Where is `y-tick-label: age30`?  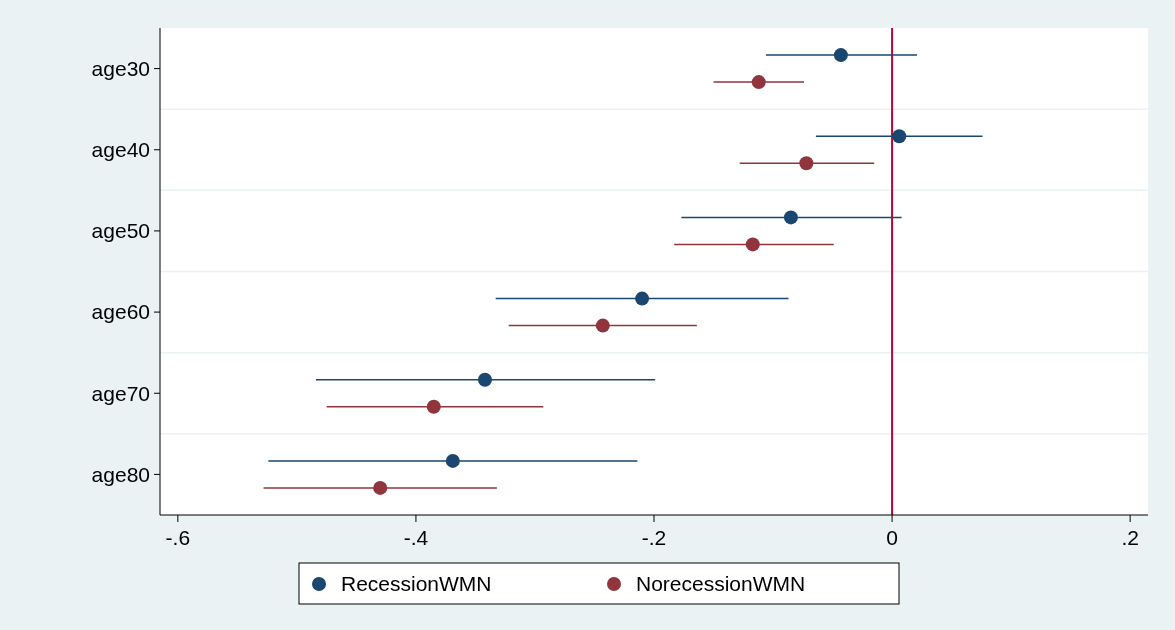
y-tick-label: age30 is located at coordinates (120, 68).